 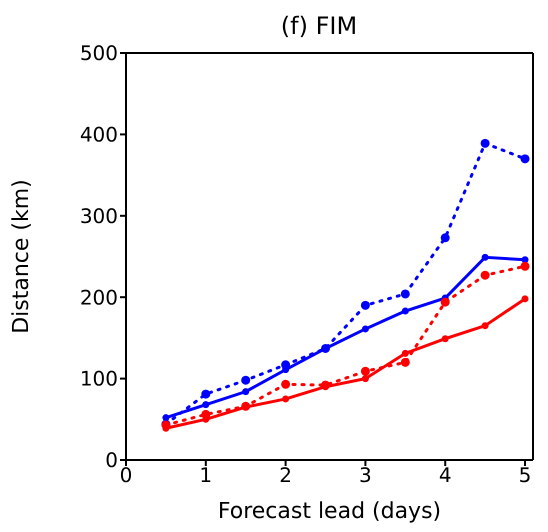 What do you see at coordinates (21, 256) in the screenshot?
I see `y-axis-title: Distance (km)` at bounding box center [21, 256].